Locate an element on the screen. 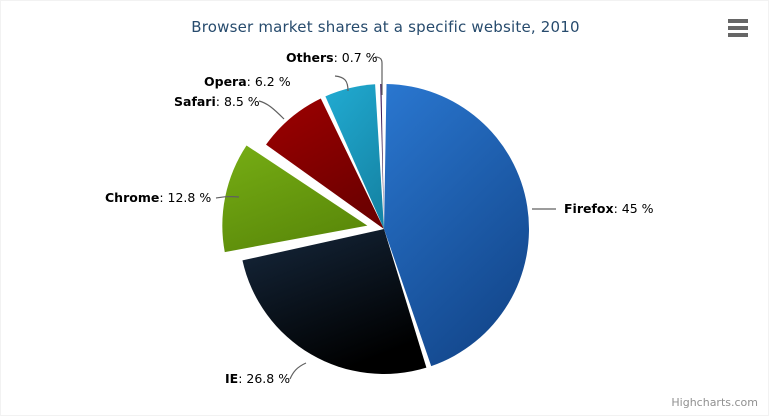  pie-slice-ie is located at coordinates (334, 301).